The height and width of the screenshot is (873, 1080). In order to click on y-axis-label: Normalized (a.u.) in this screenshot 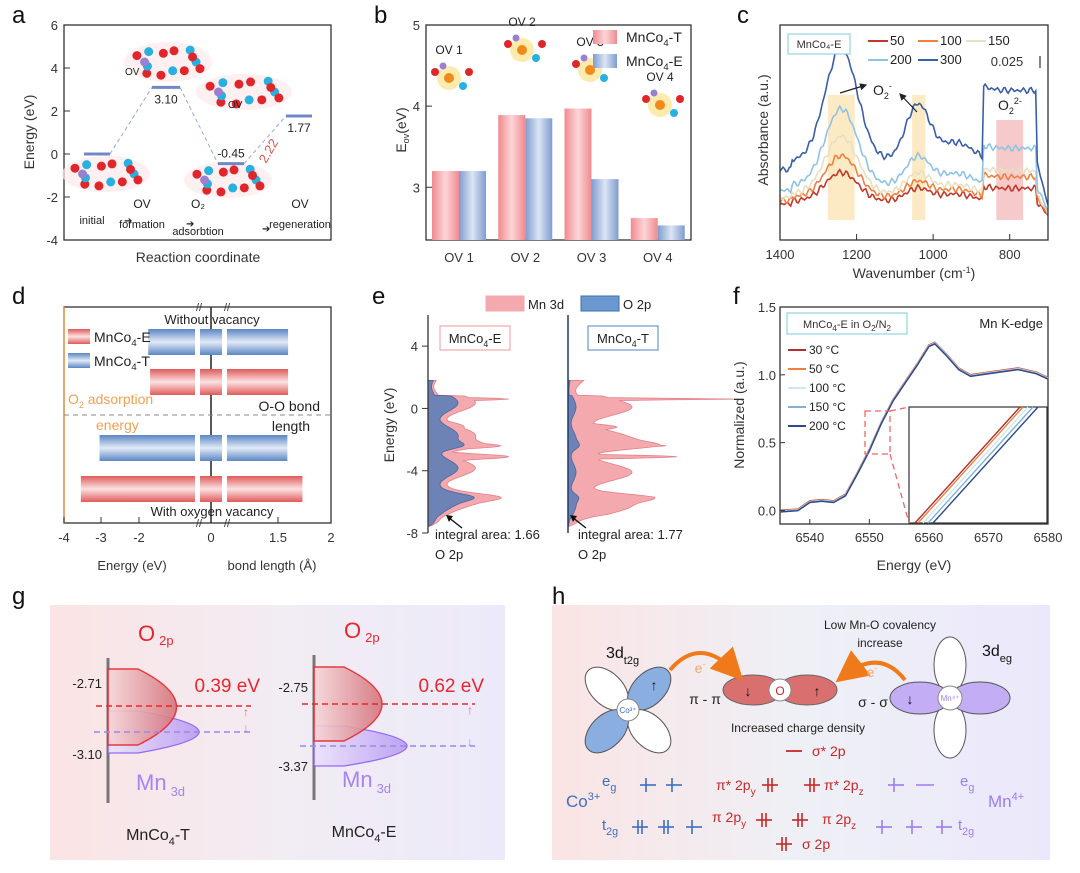, I will do `click(739, 414)`.